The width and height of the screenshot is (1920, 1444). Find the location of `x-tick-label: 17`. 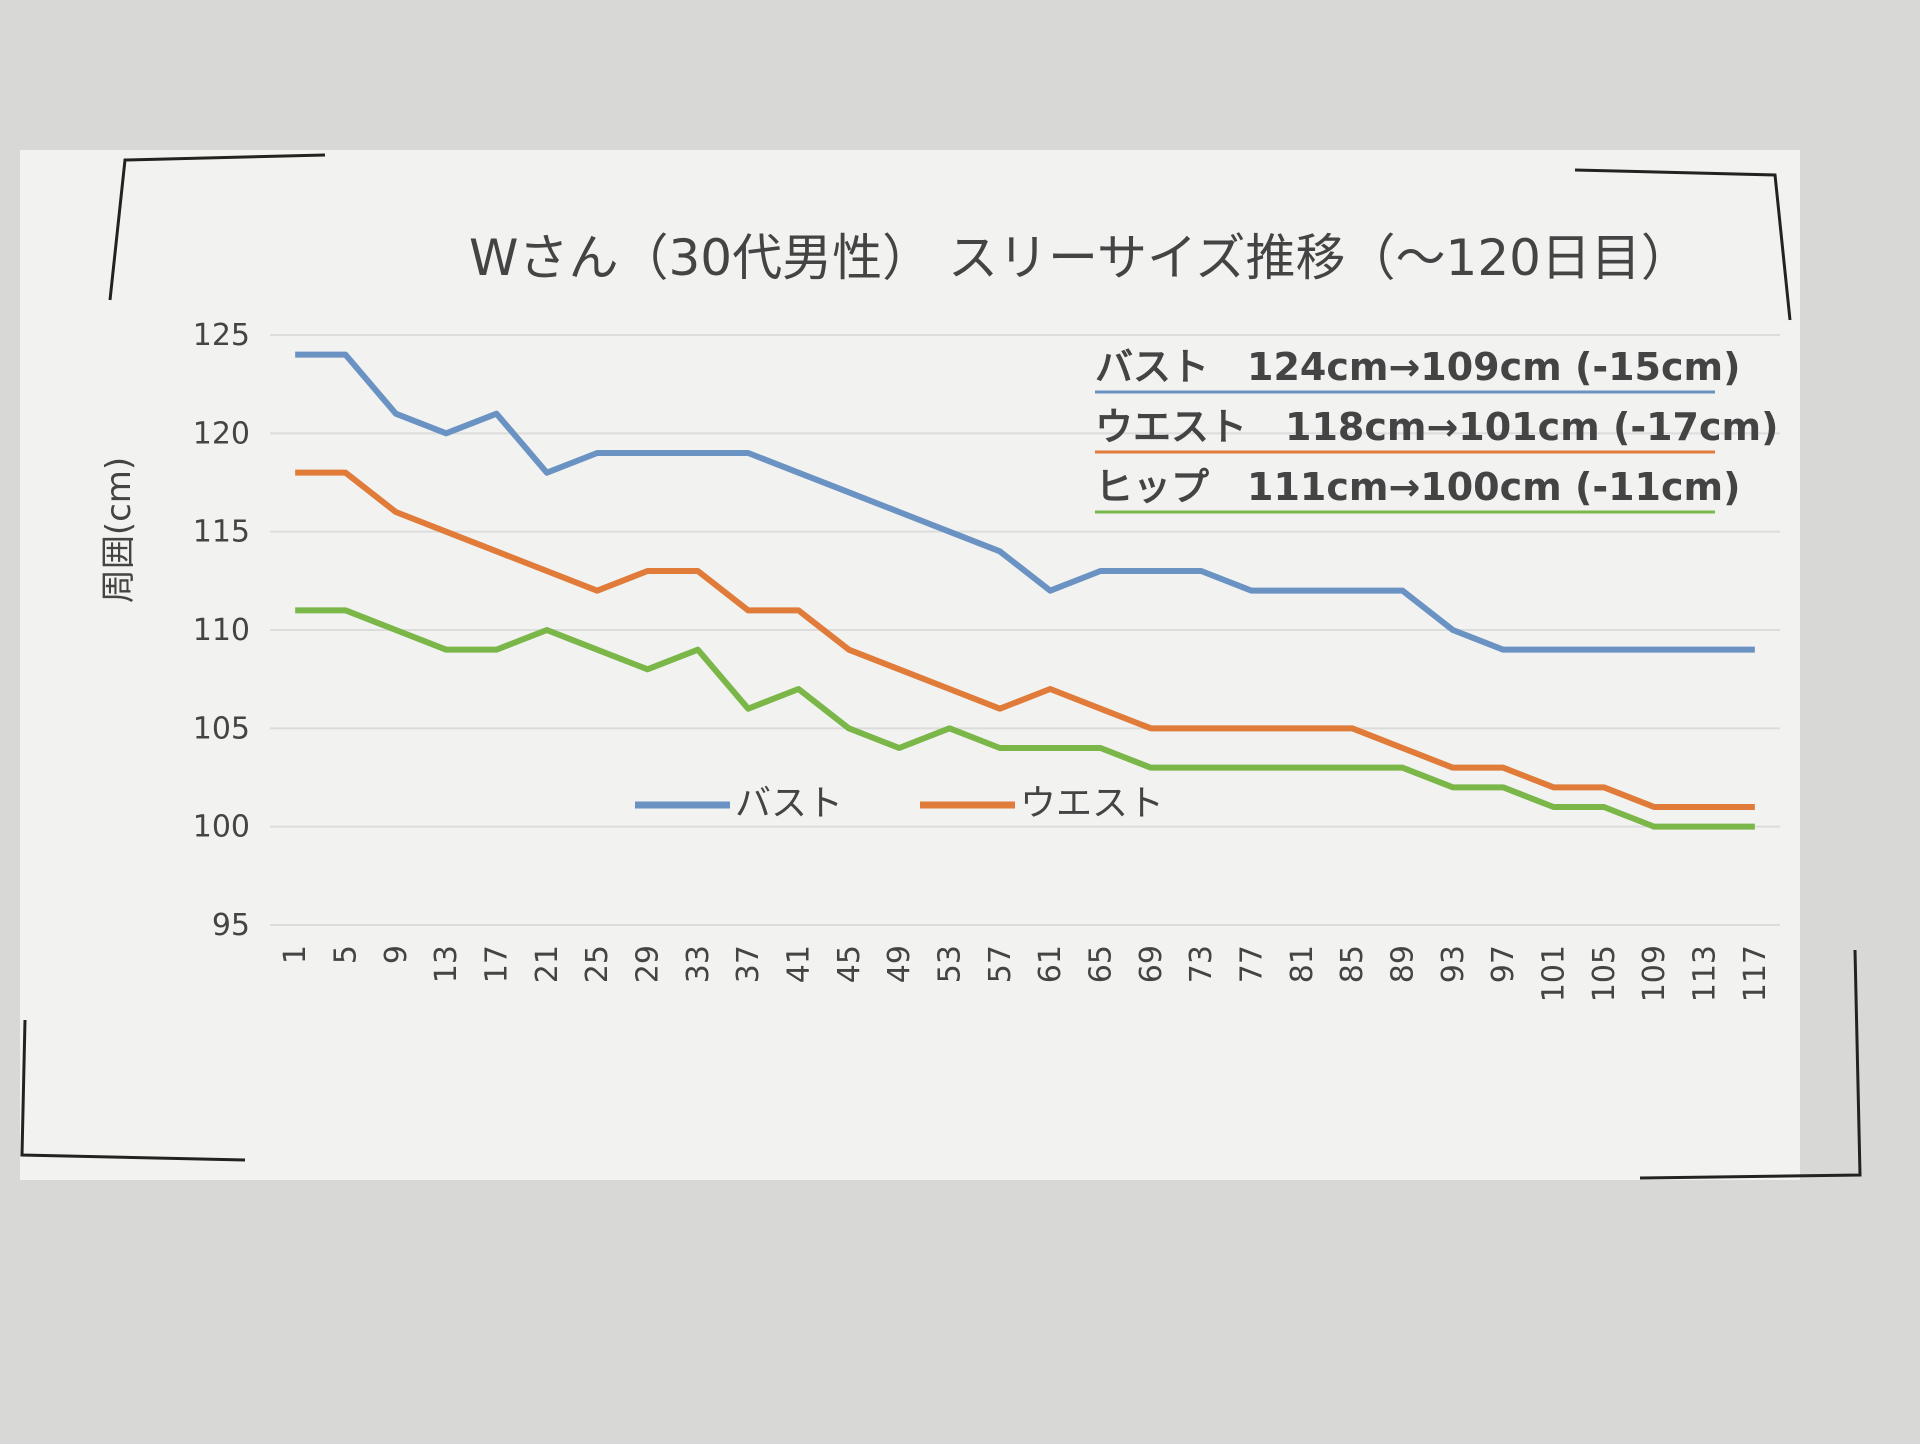

x-tick-label: 17 is located at coordinates (497, 964).